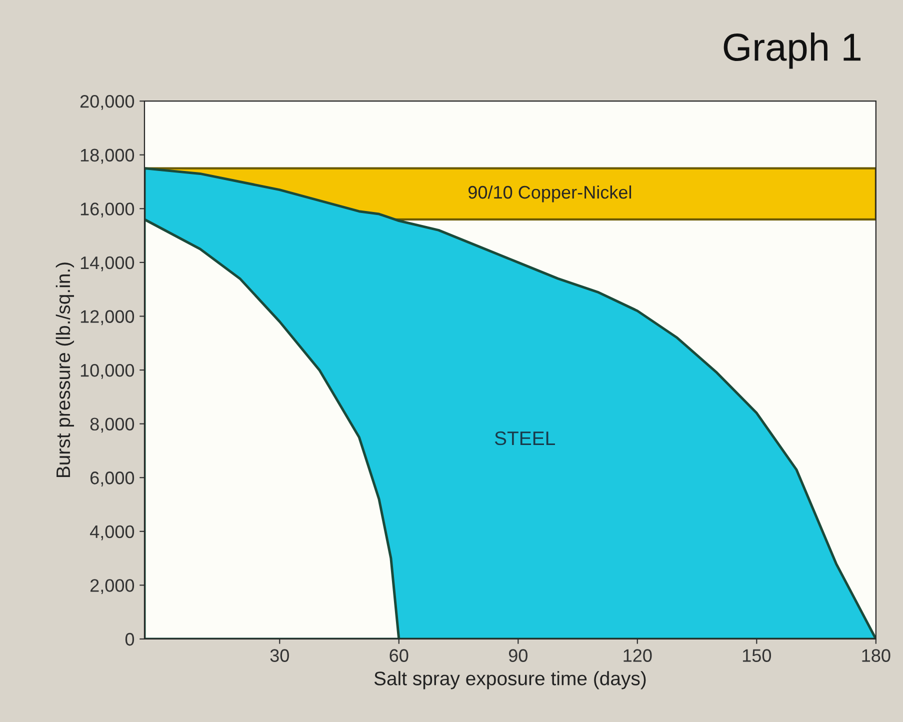 Image resolution: width=903 pixels, height=722 pixels. Describe the element at coordinates (107, 264) in the screenshot. I see `y-tick-label: 14,000` at that location.